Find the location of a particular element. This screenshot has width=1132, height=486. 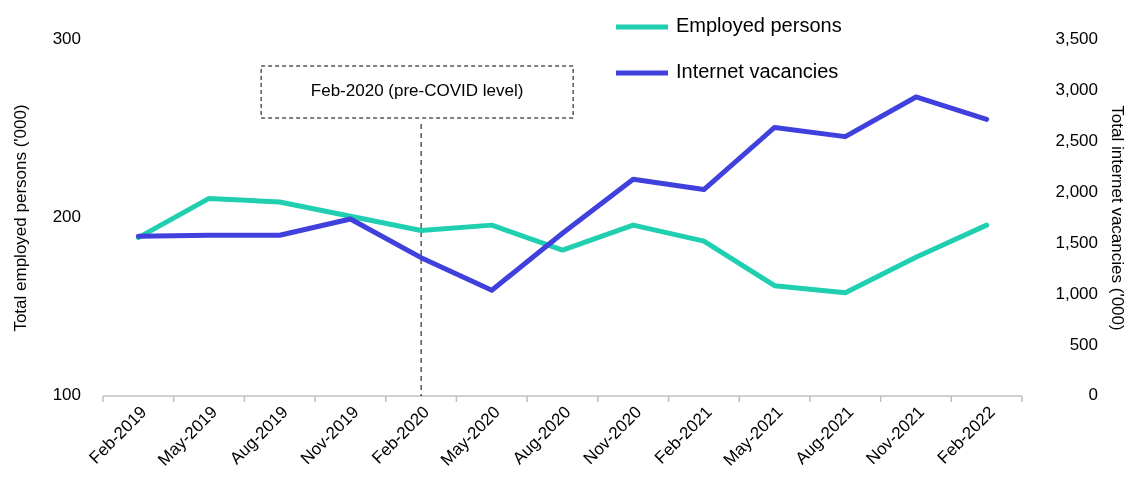

y2-tick-label: 1,500 is located at coordinates (1076, 242).